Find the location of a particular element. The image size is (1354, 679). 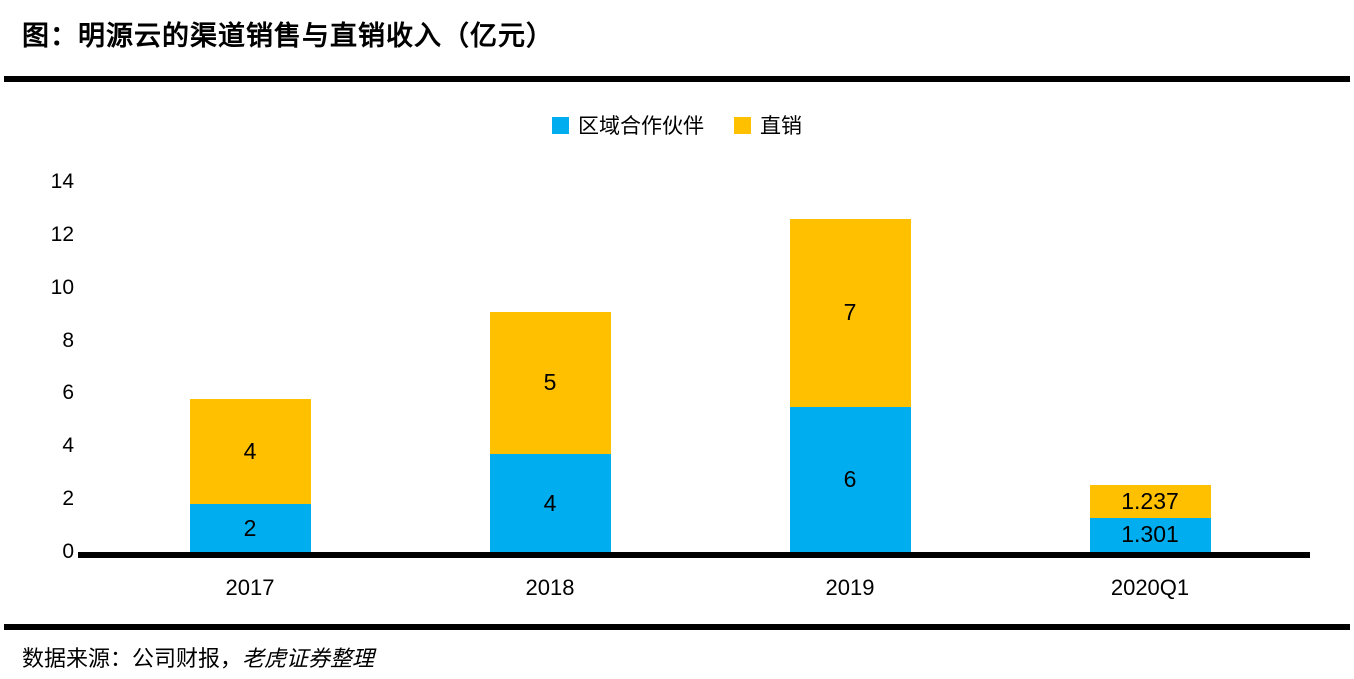

legend-item-channel: 区域合作伙伴 is located at coordinates (628, 125).